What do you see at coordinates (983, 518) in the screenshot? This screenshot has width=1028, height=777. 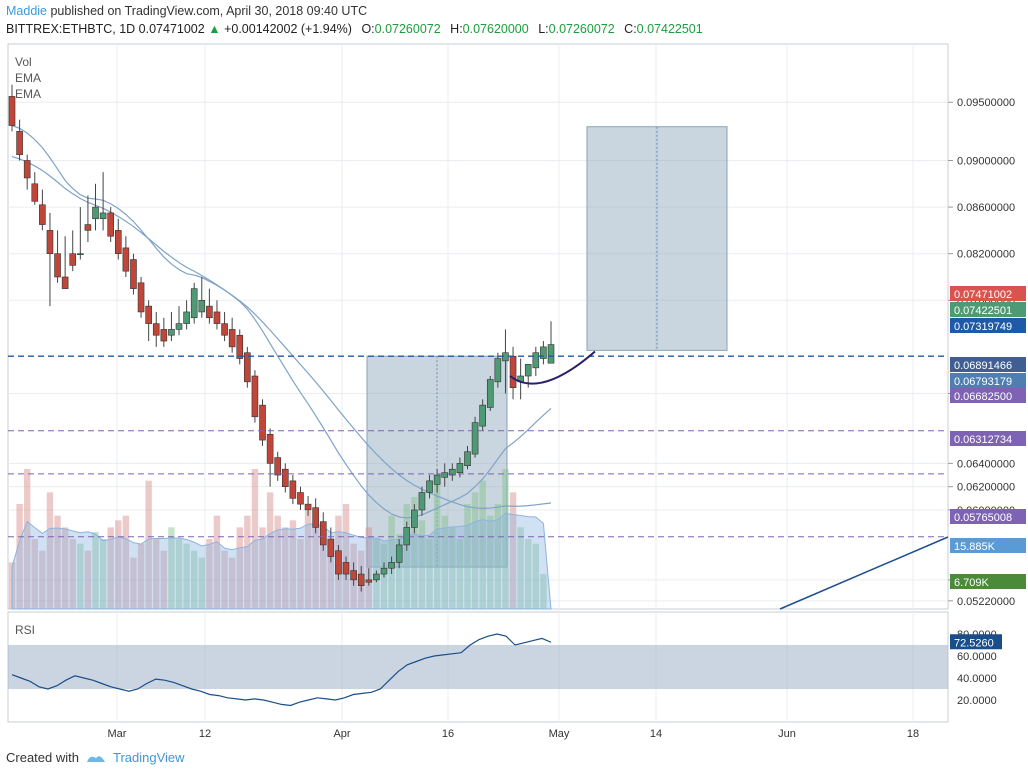 I see `price-label-text: 0.05765008` at bounding box center [983, 518].